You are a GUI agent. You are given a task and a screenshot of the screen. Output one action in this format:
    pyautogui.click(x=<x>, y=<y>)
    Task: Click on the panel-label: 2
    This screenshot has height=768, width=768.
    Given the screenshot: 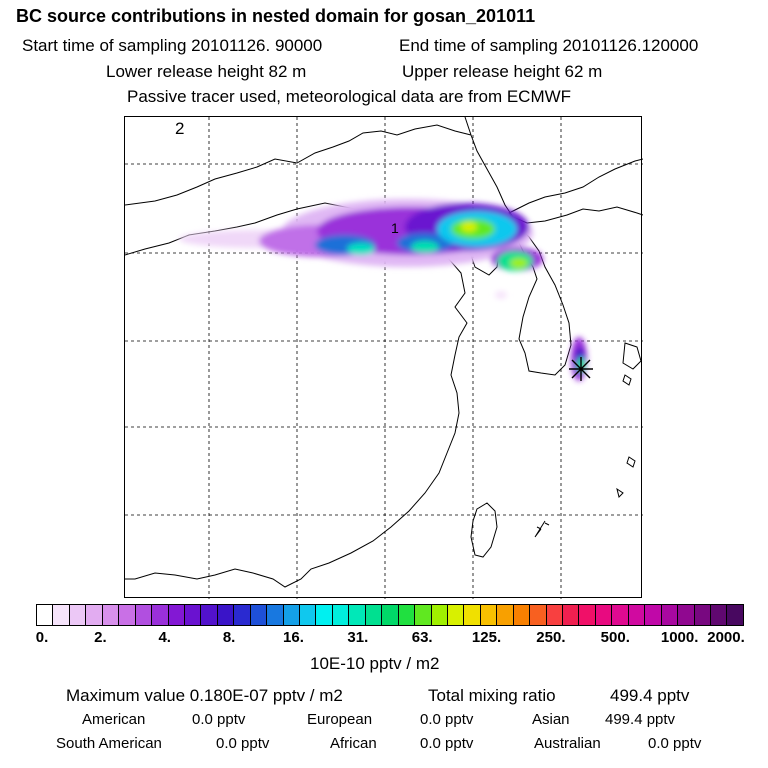 What is the action you would take?
    pyautogui.click(x=179, y=128)
    